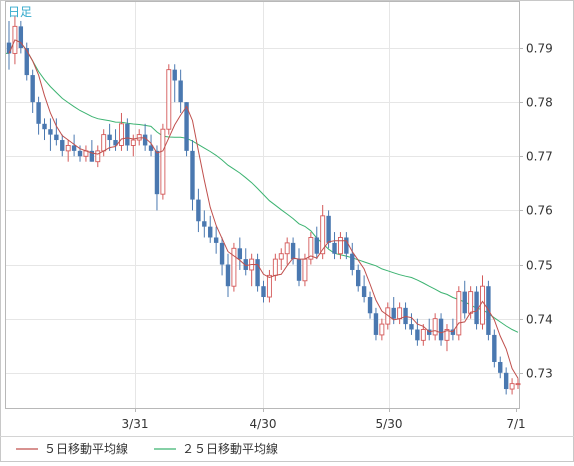 The width and height of the screenshot is (574, 466). What do you see at coordinates (539, 103) in the screenshot?
I see `y-tick-label: 0.78` at bounding box center [539, 103].